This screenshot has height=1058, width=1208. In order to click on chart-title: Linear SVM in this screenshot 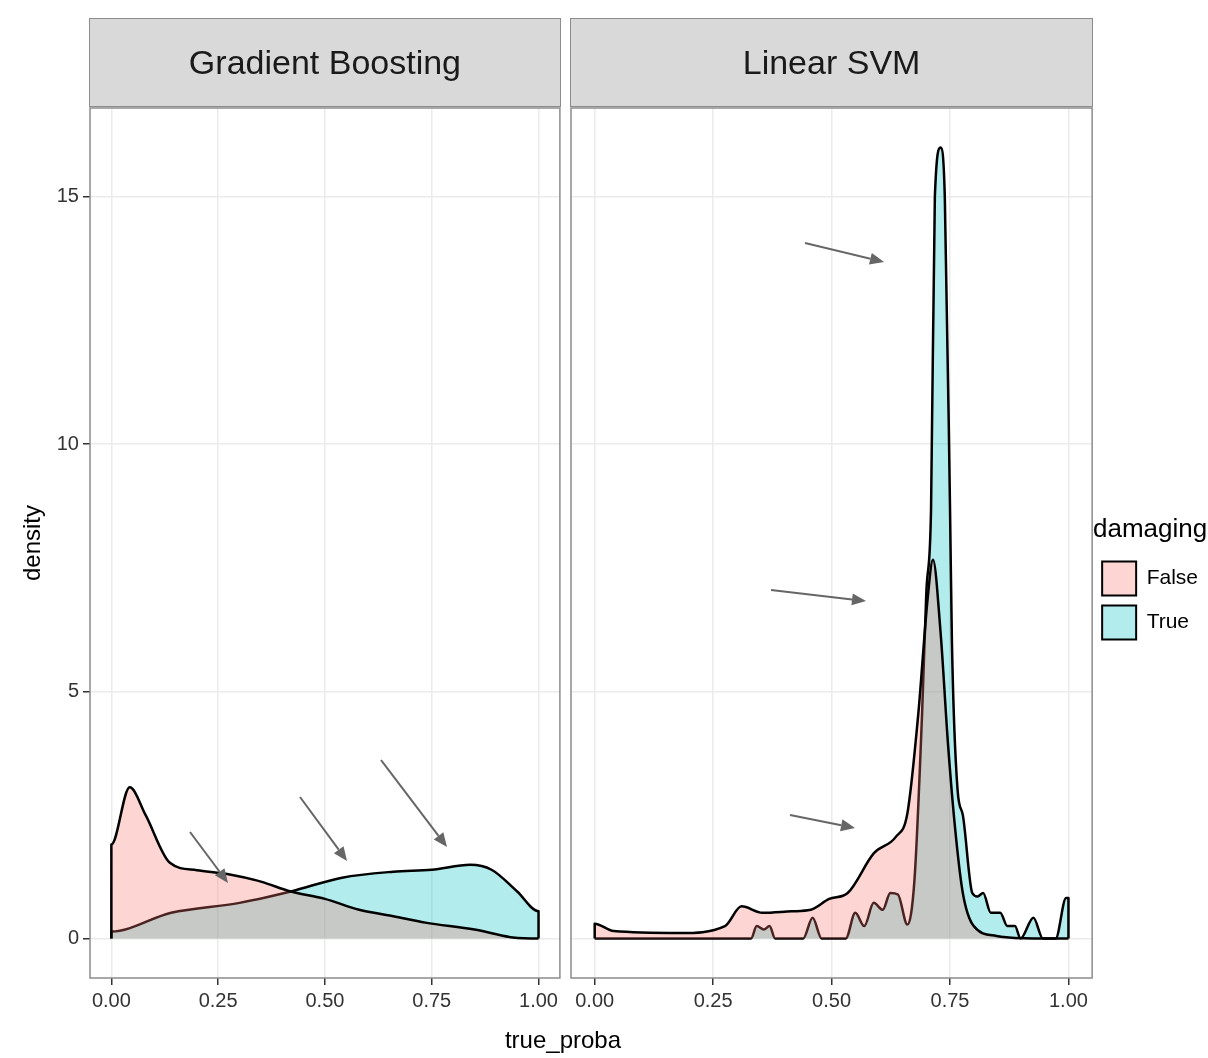, I will do `click(832, 62)`.